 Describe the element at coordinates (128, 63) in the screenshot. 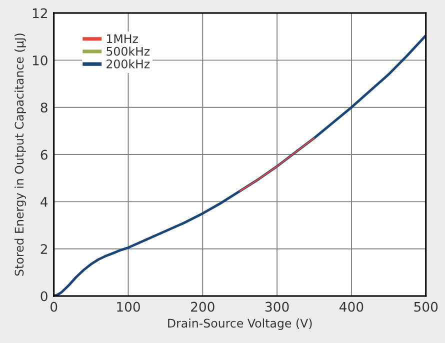

I see `legend-label: 200kHz` at that location.